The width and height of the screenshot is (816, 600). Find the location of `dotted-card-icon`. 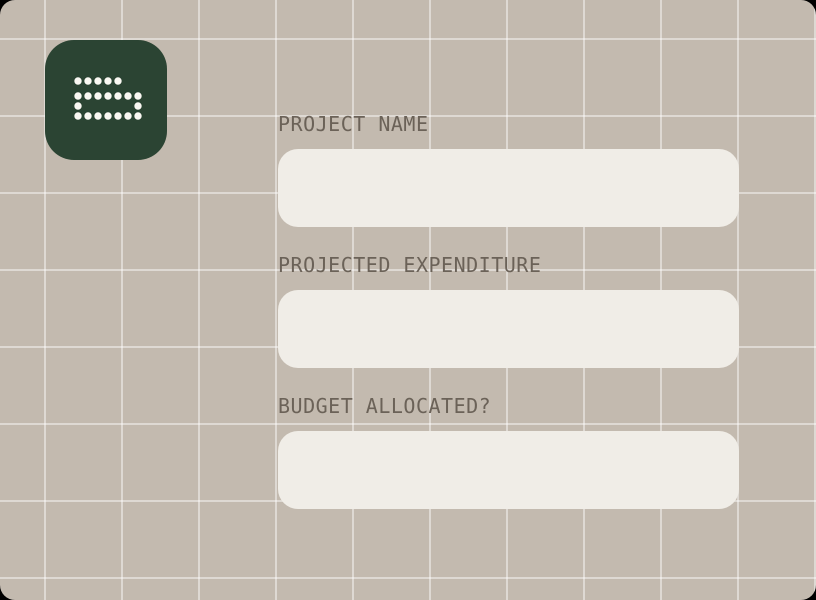

dotted-card-icon is located at coordinates (106, 100).